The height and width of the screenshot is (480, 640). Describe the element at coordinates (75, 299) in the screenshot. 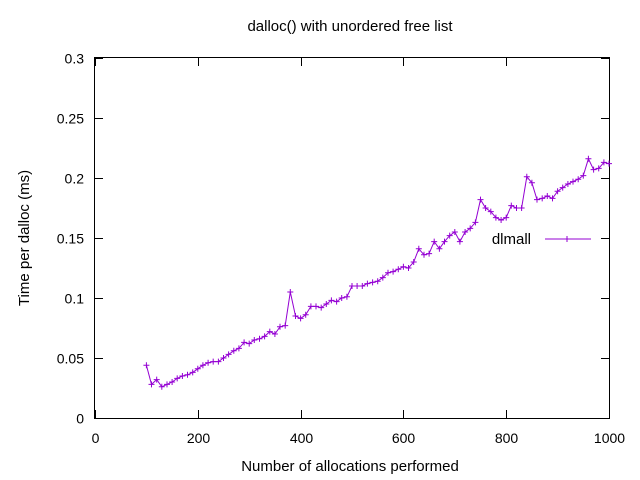

I see `y-tick-label: 0.1` at that location.